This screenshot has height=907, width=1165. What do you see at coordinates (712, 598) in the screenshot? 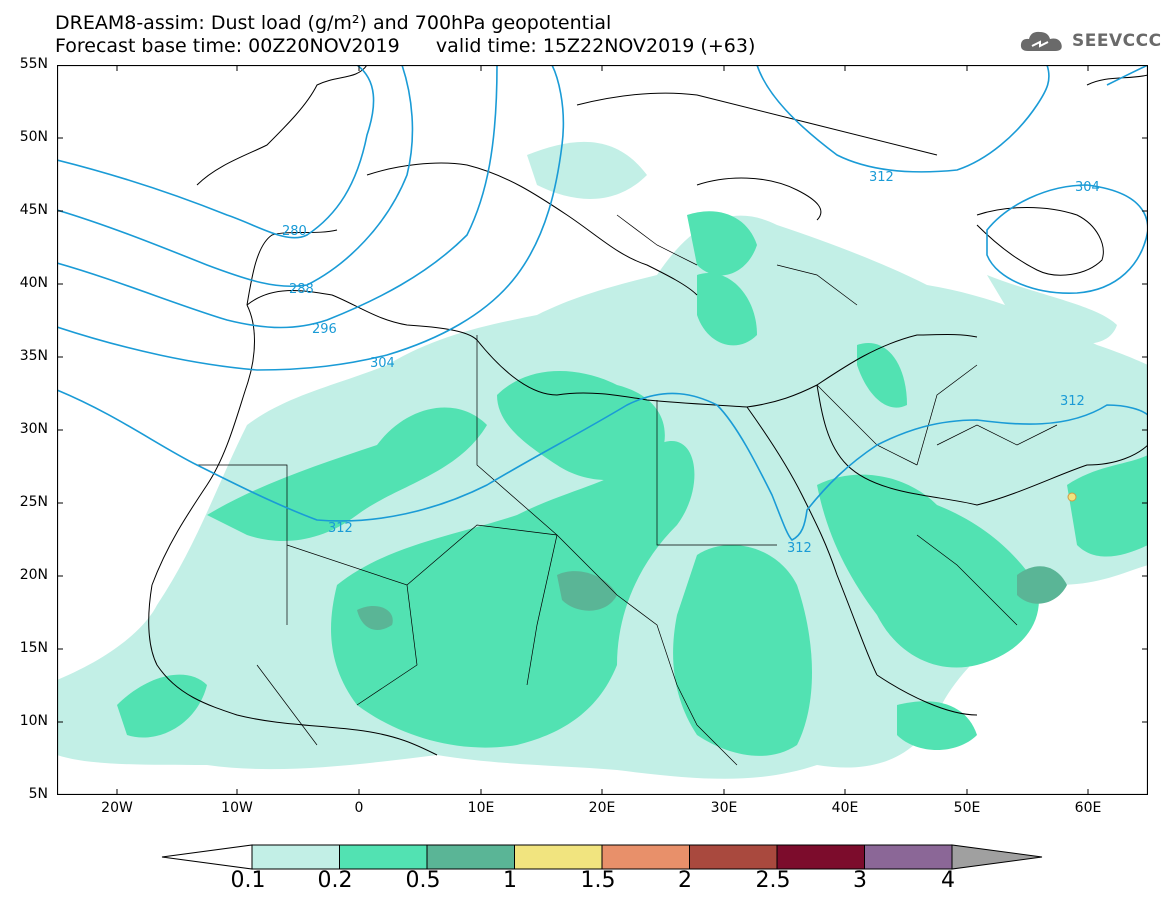
I see `dust-dense-area` at bounding box center [712, 598].